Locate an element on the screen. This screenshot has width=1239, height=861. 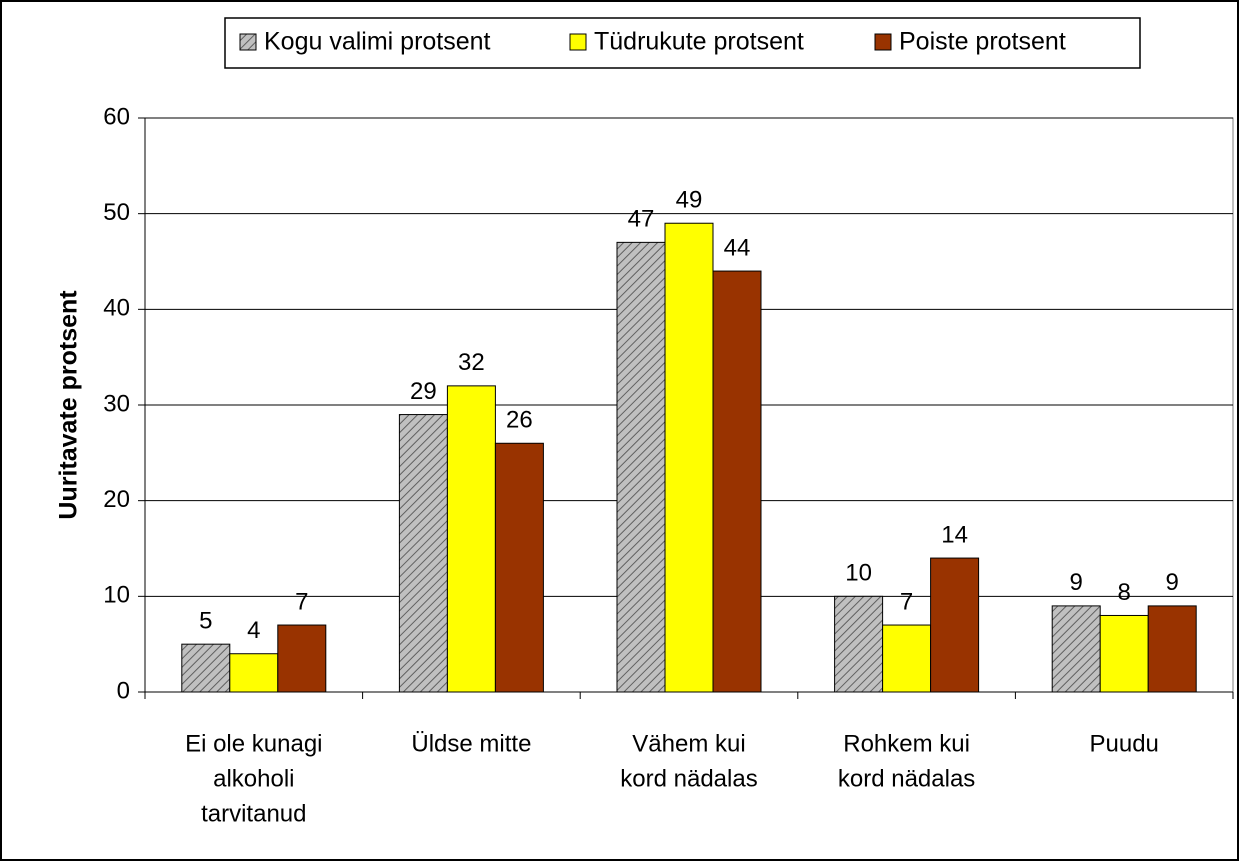
y-tick-label: 0 is located at coordinates (123, 690).